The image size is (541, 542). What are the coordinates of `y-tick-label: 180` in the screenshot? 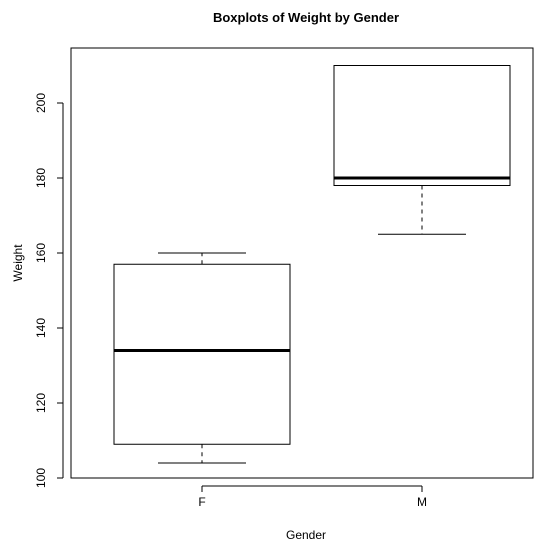 It's located at (41, 178).